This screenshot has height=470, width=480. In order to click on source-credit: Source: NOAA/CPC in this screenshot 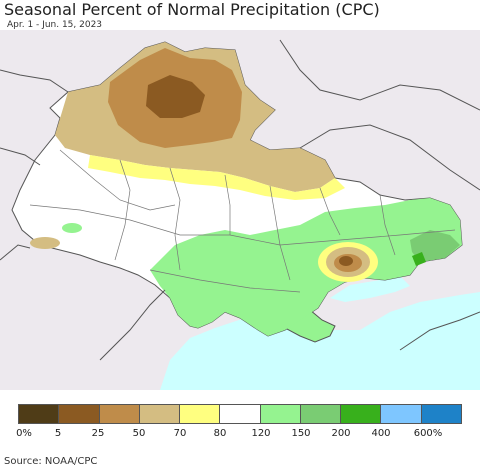, I will do `click(51, 461)`.